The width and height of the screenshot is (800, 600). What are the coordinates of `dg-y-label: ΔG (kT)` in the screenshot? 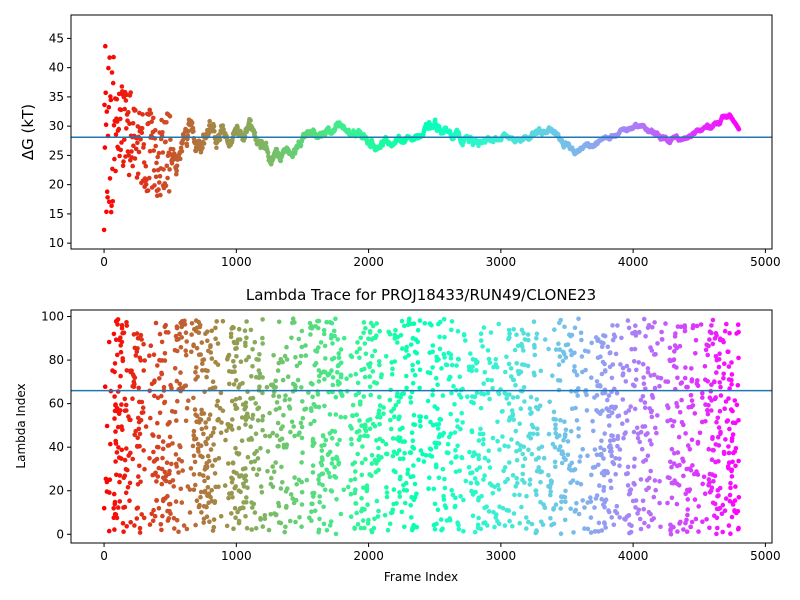 It's located at (28, 132).